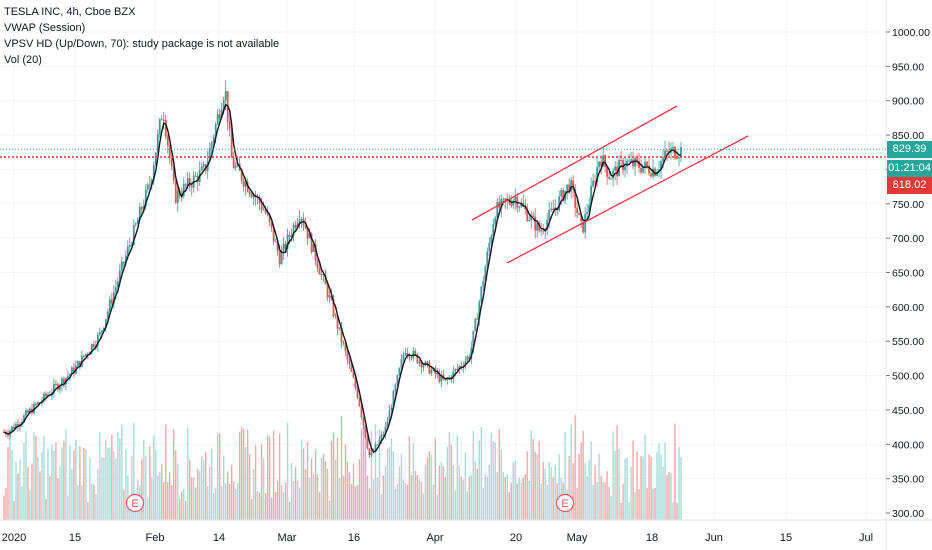  What do you see at coordinates (70, 12) in the screenshot?
I see `legend-symbol: TESLA INC, 4h, Cboe BZX` at bounding box center [70, 12].